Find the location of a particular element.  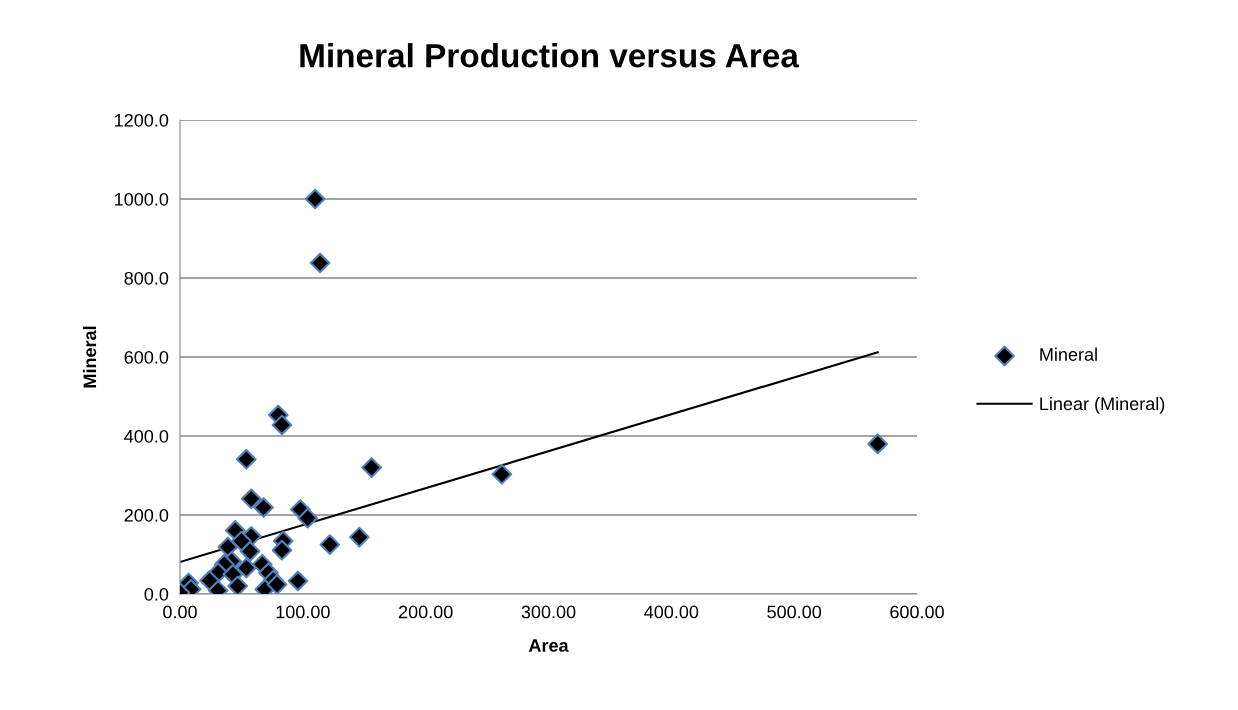

y-tick-label: 0.0 is located at coordinates (156, 594).